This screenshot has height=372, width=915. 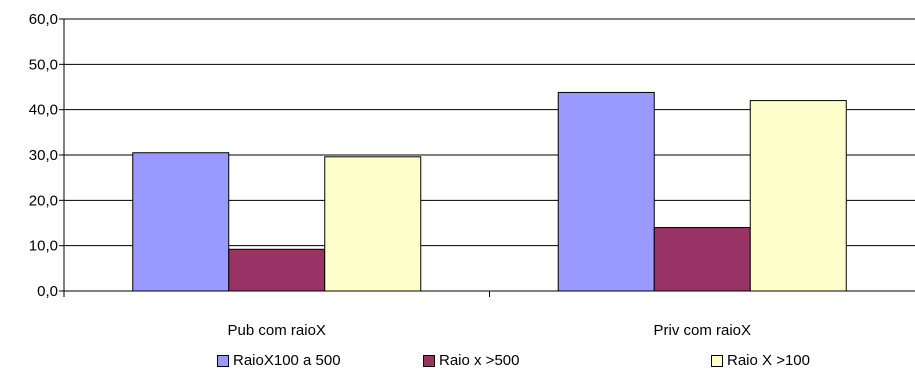 What do you see at coordinates (768, 360) in the screenshot?
I see `legend-label-2: Raio X >100` at bounding box center [768, 360].